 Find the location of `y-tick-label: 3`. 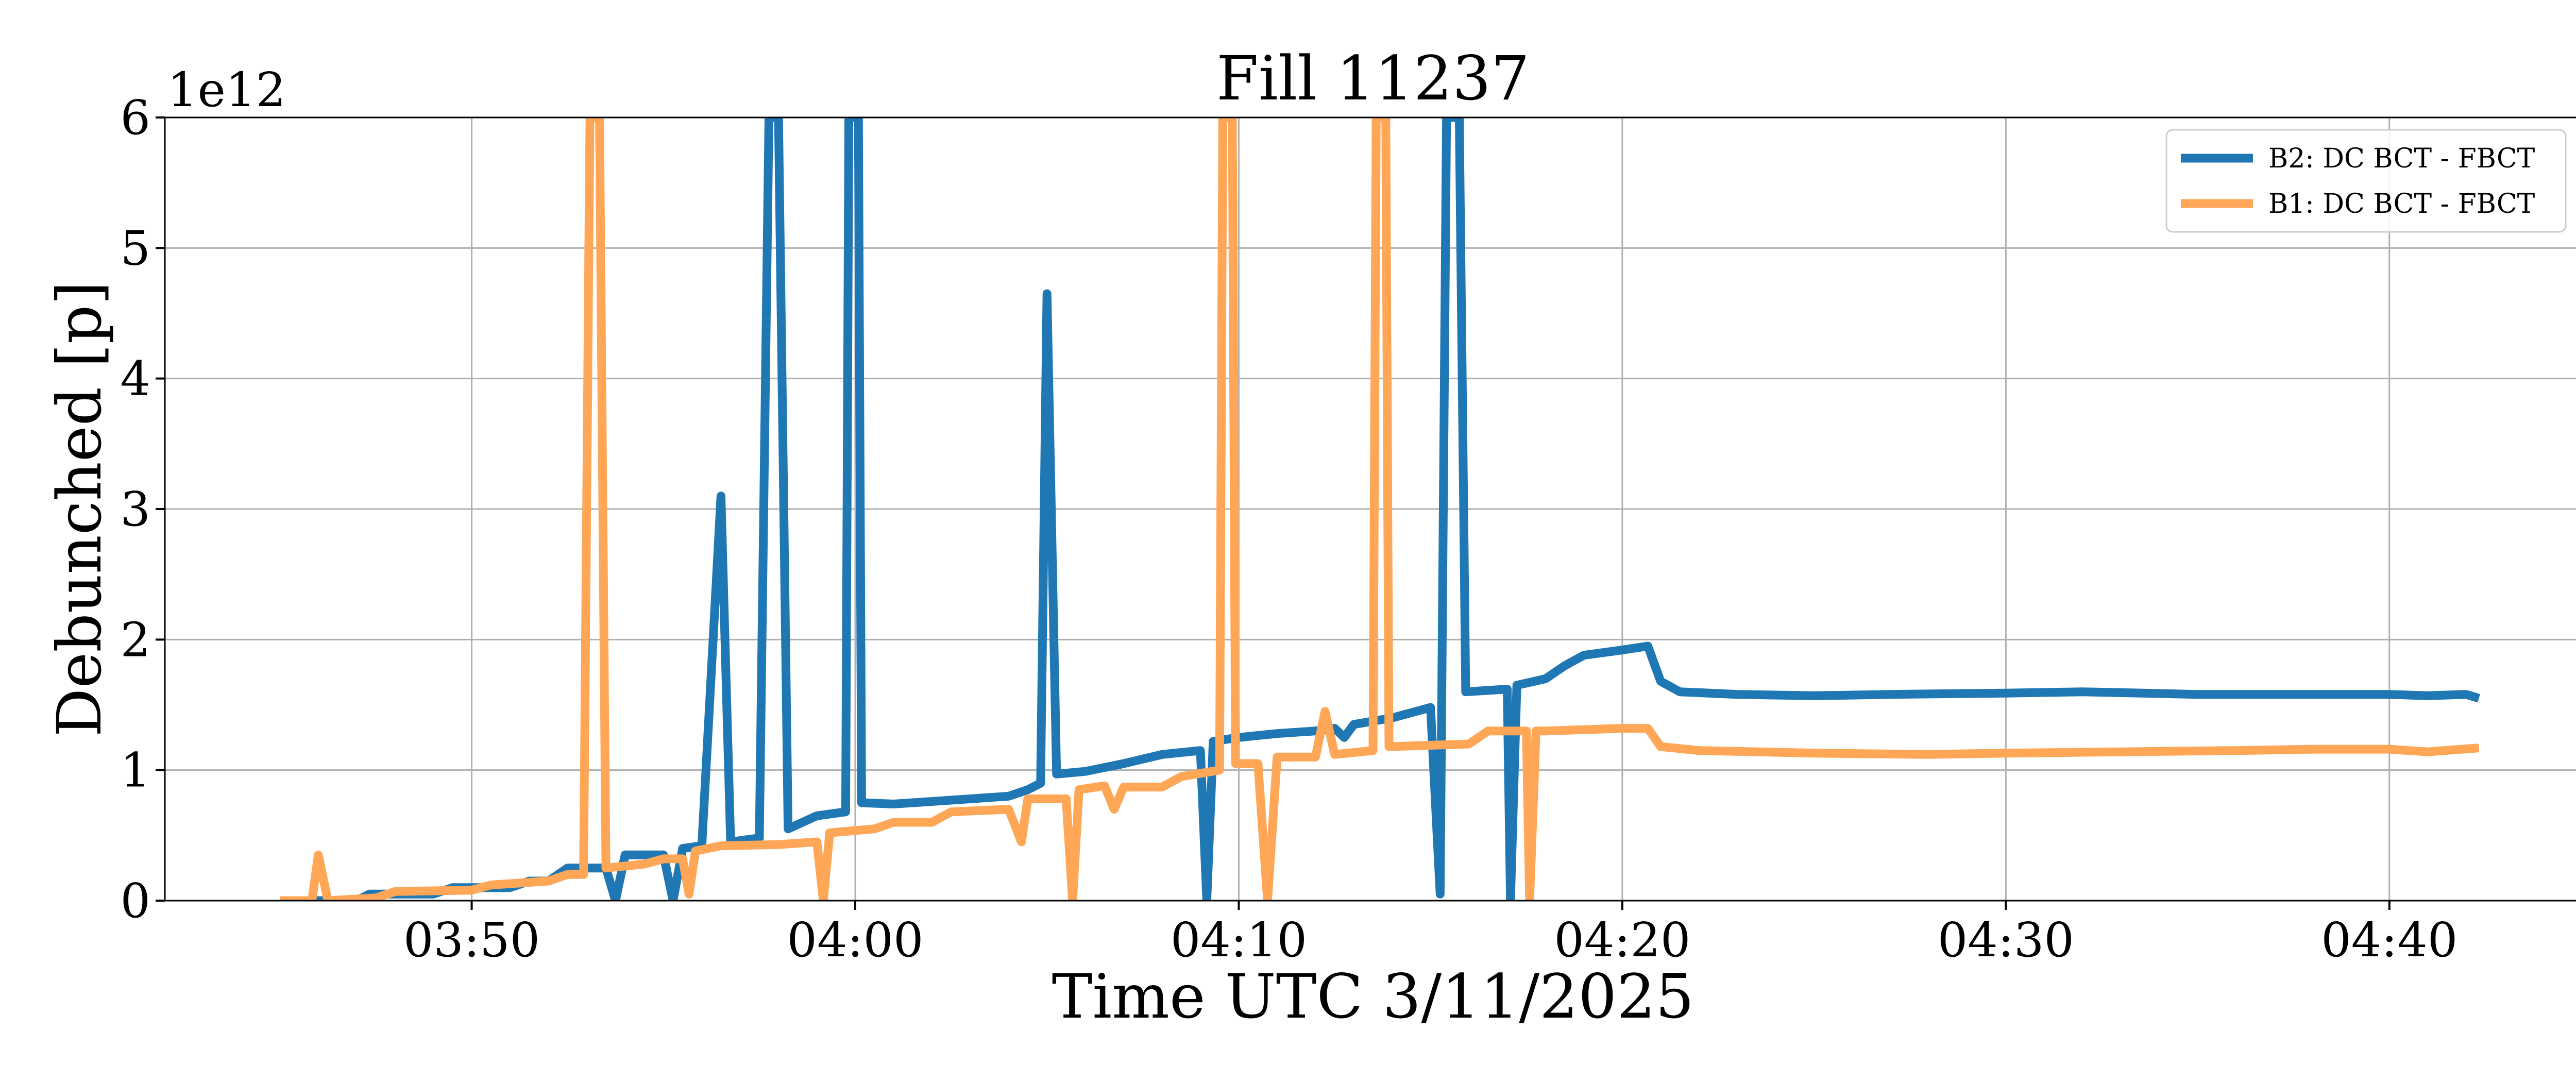

y-tick-label: 3 is located at coordinates (135, 509).